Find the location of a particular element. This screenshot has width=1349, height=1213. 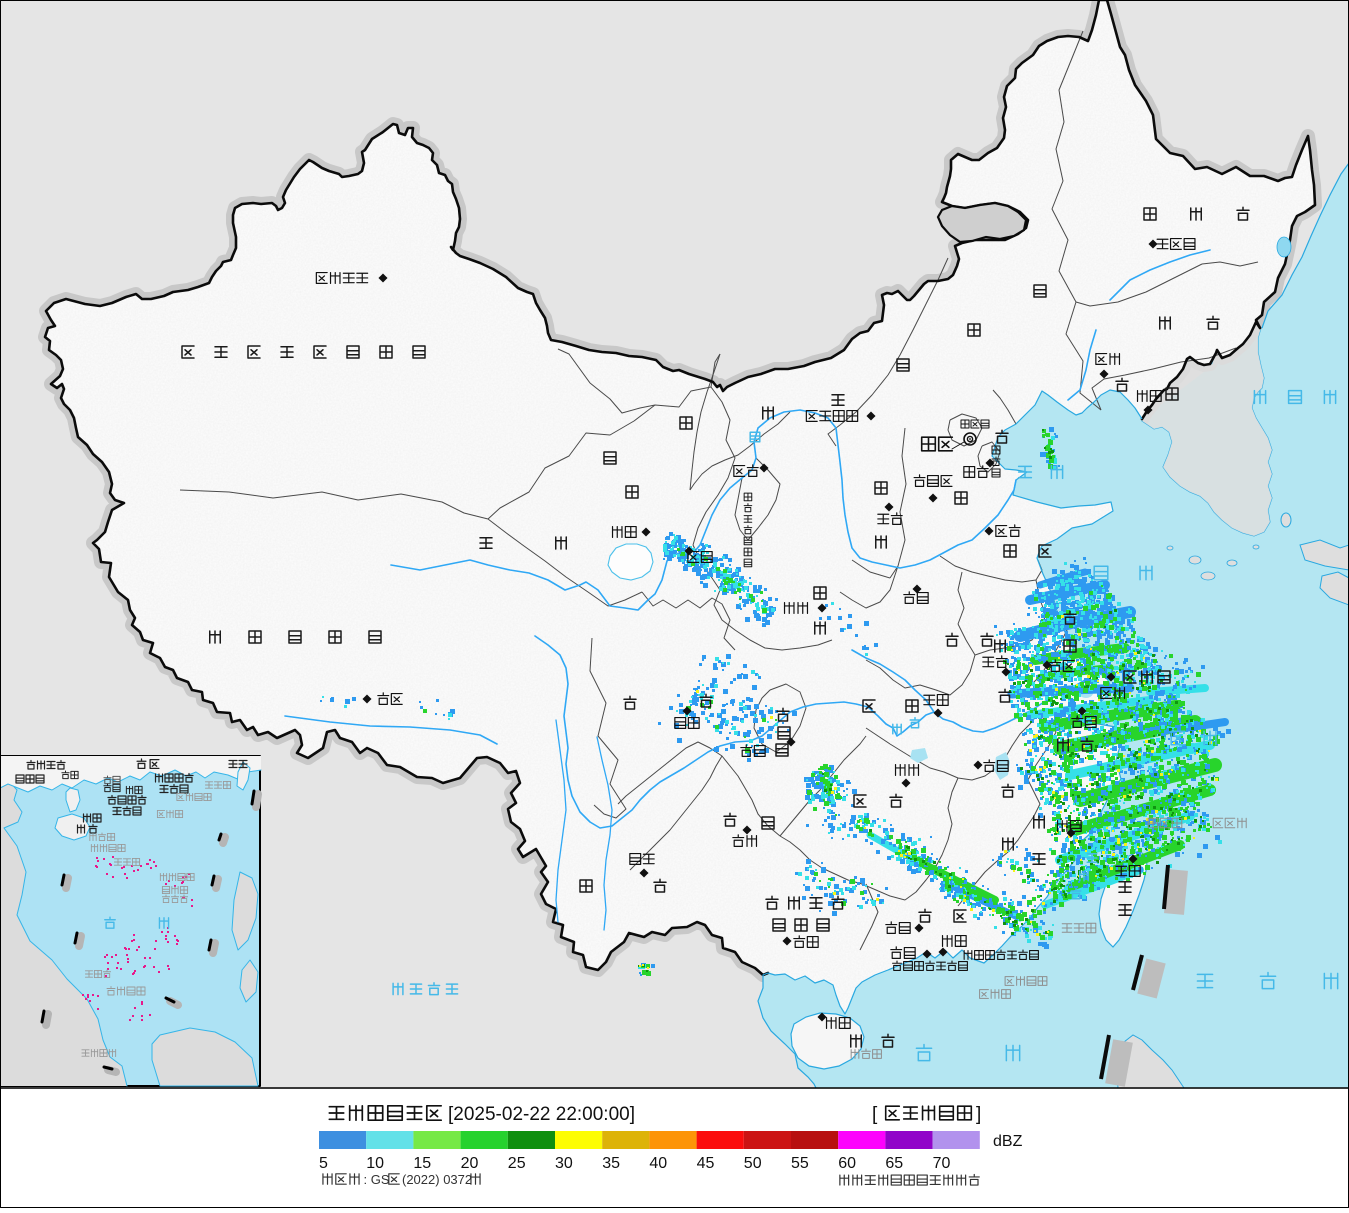

svg-text: 55 is located at coordinates (800, 1163).